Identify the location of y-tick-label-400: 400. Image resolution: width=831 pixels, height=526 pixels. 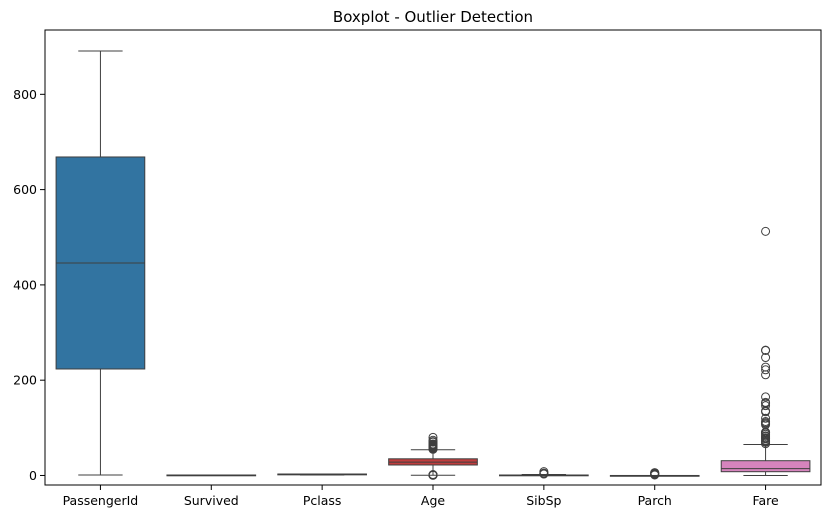
(25, 284).